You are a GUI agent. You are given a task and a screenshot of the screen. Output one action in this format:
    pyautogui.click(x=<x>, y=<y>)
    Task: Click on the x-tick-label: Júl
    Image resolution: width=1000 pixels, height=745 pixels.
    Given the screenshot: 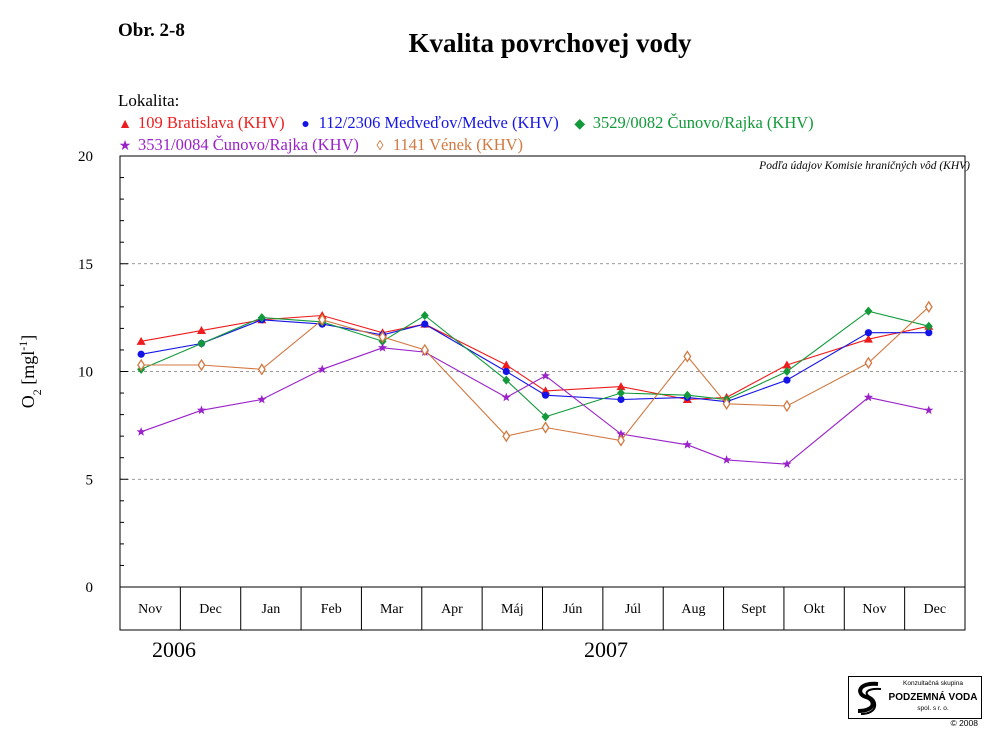 What is the action you would take?
    pyautogui.click(x=633, y=609)
    